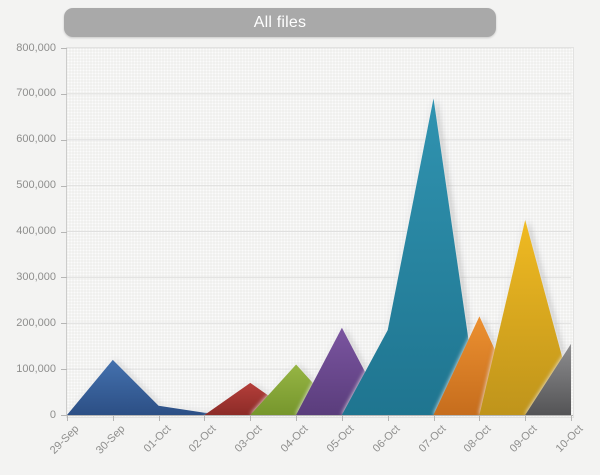 Image resolution: width=600 pixels, height=475 pixels. I want to click on y-axis-label: 300,000, so click(36, 276).